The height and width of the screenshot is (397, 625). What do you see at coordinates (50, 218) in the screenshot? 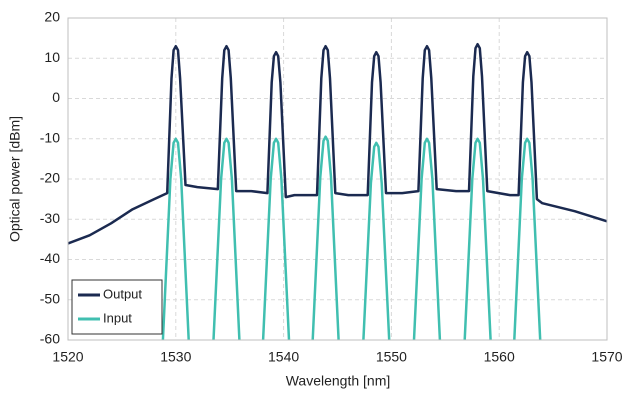
I see `y-tick-label: -30` at bounding box center [50, 218].